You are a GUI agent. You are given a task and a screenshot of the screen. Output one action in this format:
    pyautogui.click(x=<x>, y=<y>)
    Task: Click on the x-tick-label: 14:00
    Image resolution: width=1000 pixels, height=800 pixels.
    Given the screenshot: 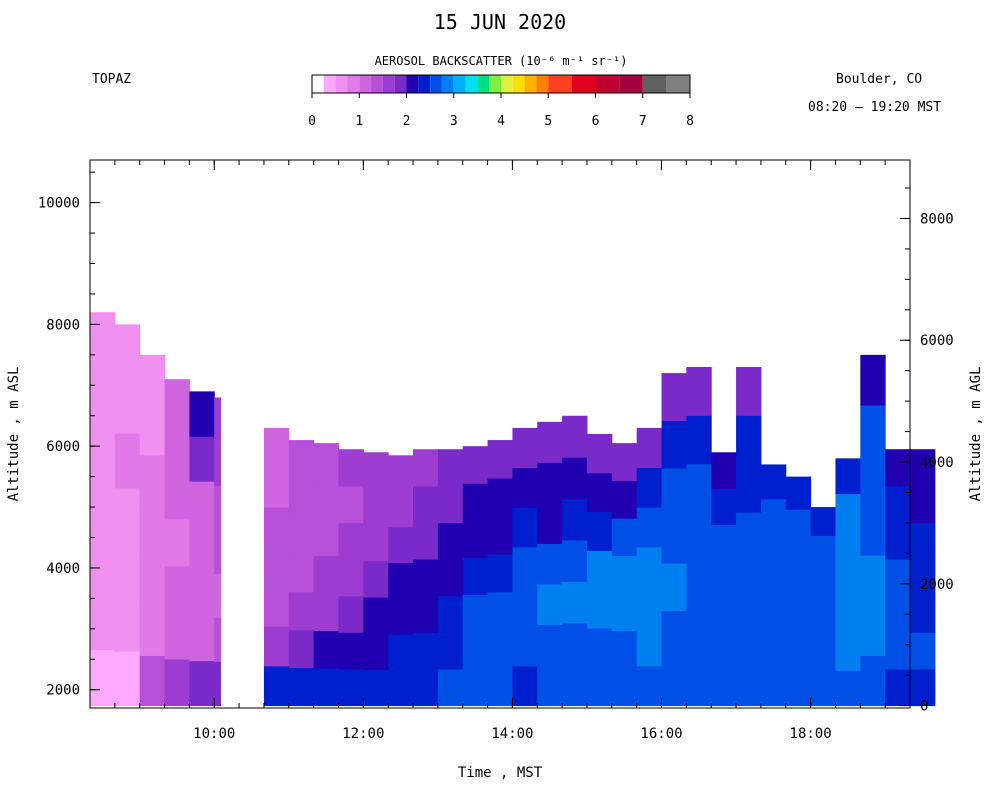 What is the action you would take?
    pyautogui.click(x=512, y=734)
    